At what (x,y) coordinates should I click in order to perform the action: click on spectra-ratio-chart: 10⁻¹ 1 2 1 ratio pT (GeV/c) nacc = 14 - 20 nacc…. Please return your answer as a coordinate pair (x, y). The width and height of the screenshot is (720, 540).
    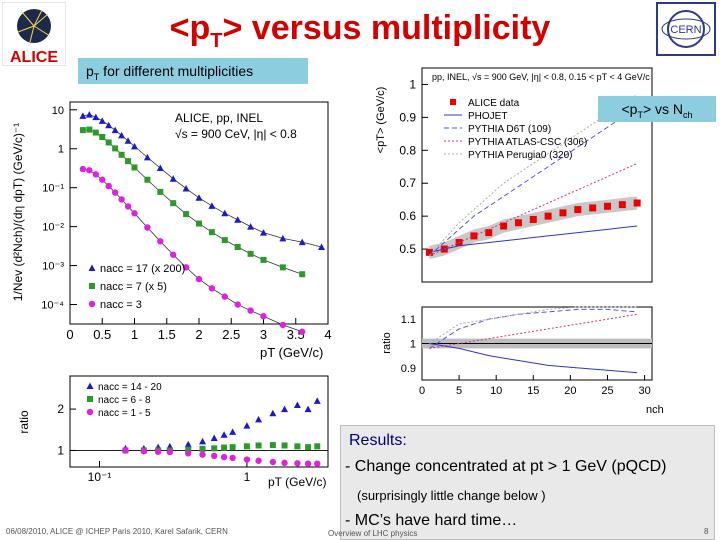
    Looking at the image, I should click on (173, 432).